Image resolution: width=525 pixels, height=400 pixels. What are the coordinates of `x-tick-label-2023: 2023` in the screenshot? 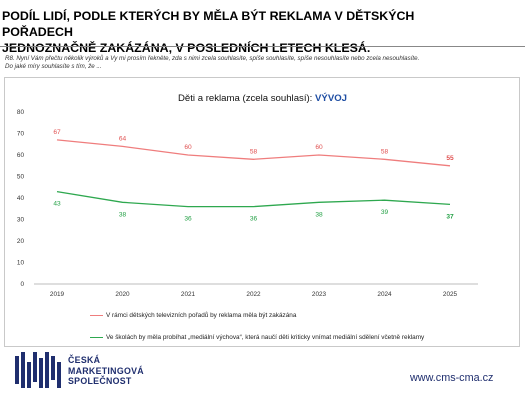 It's located at (319, 294).